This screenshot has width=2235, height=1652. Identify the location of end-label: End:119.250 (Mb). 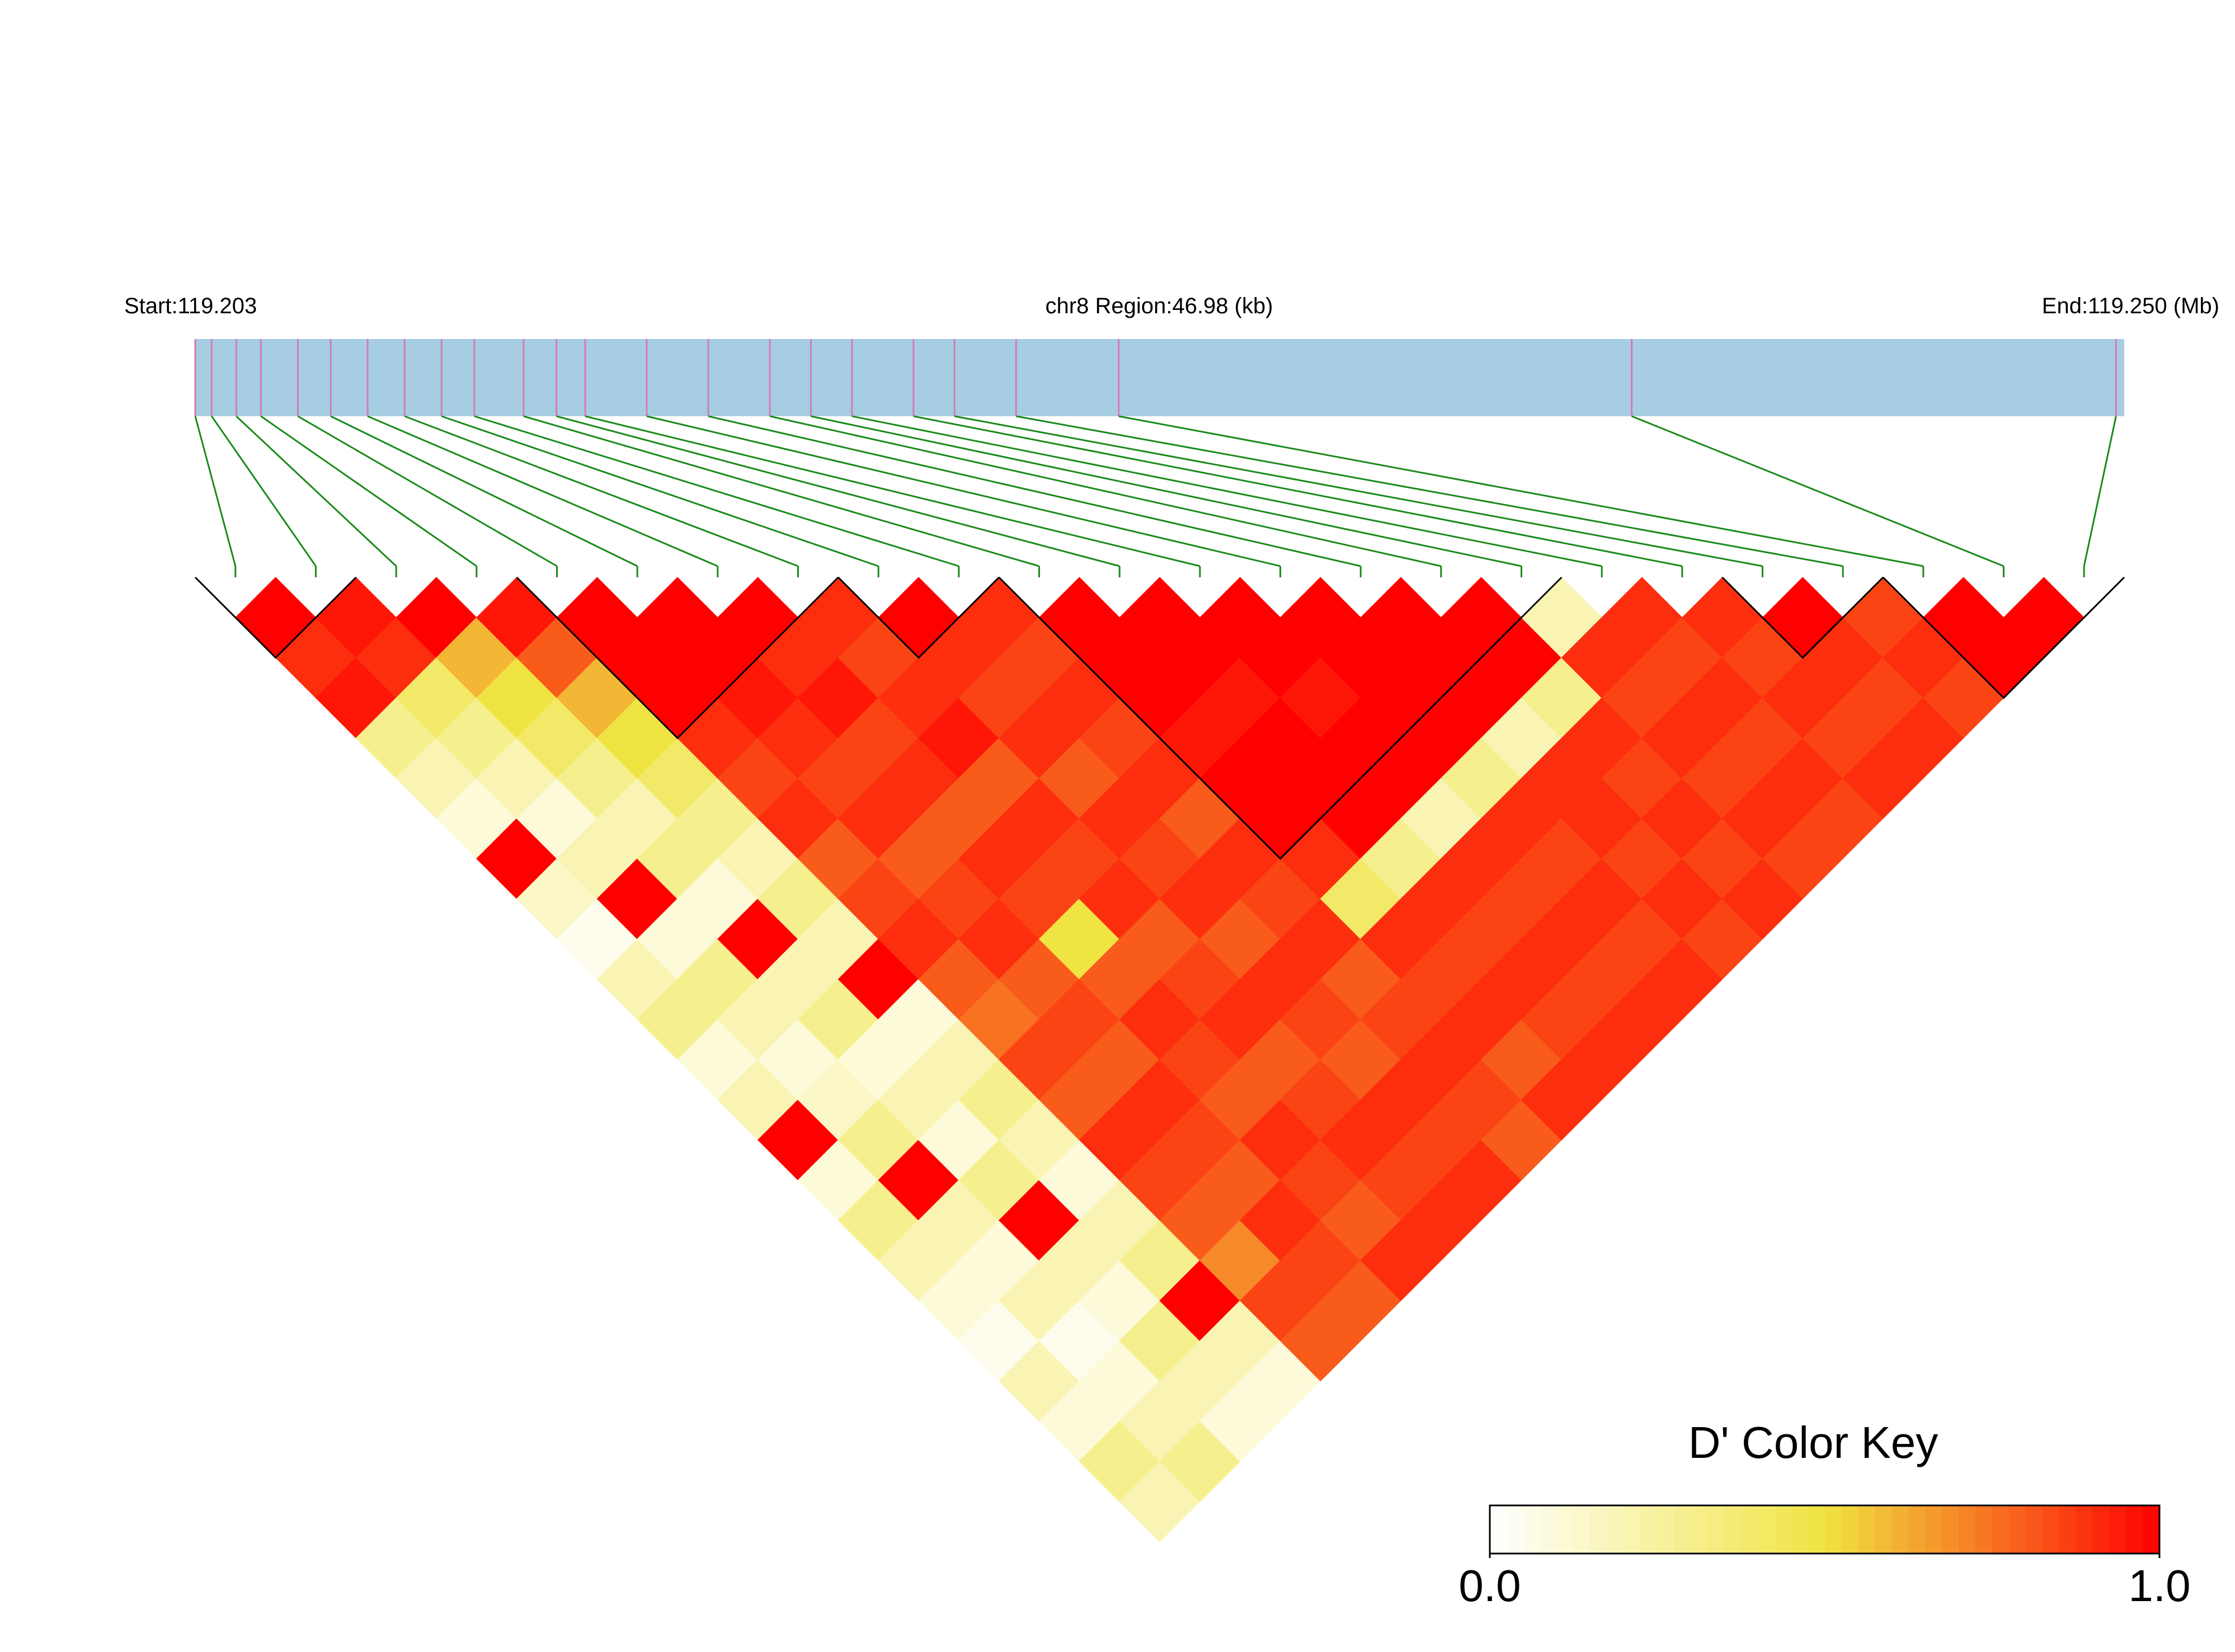
(2130, 306).